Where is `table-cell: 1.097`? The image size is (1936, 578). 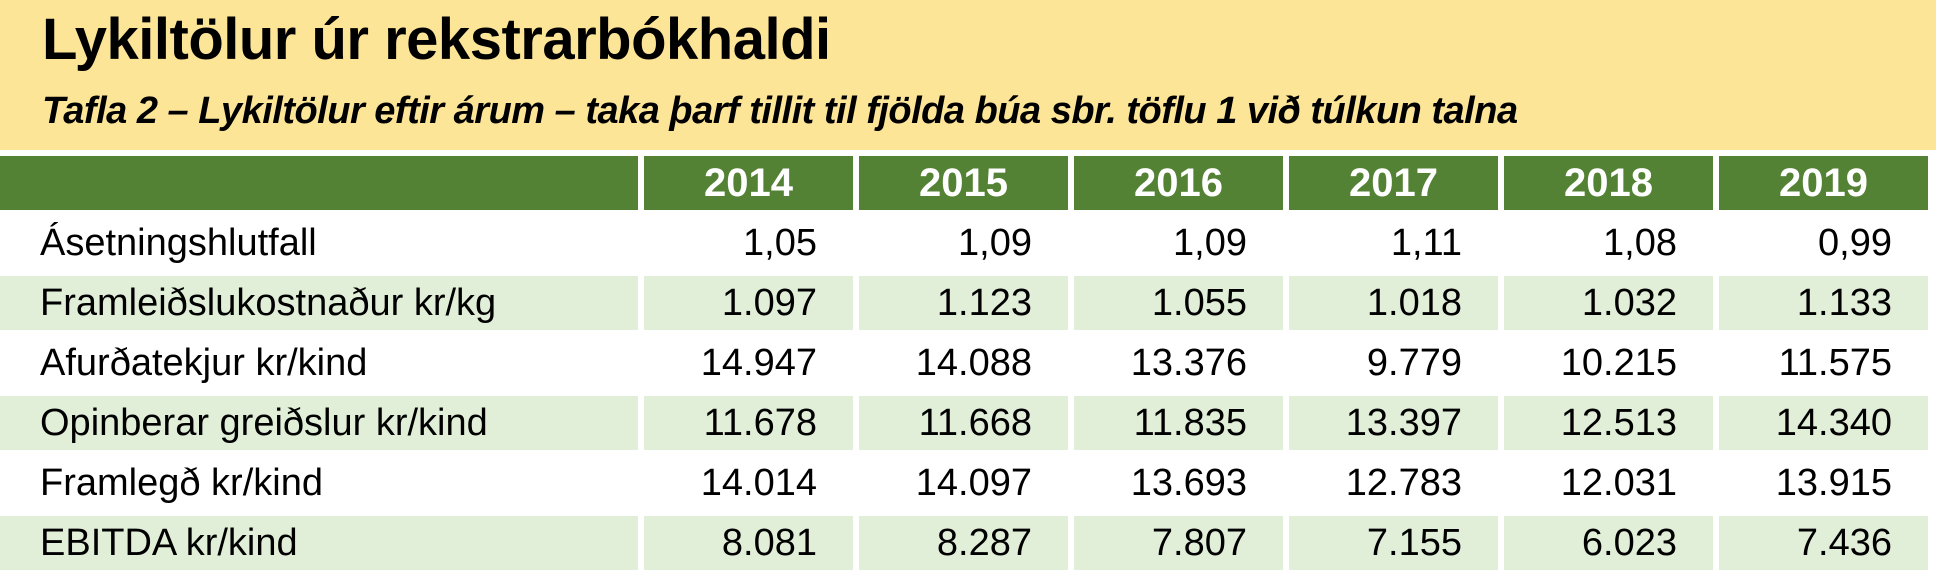
table-cell: 1.097 is located at coordinates (748, 303).